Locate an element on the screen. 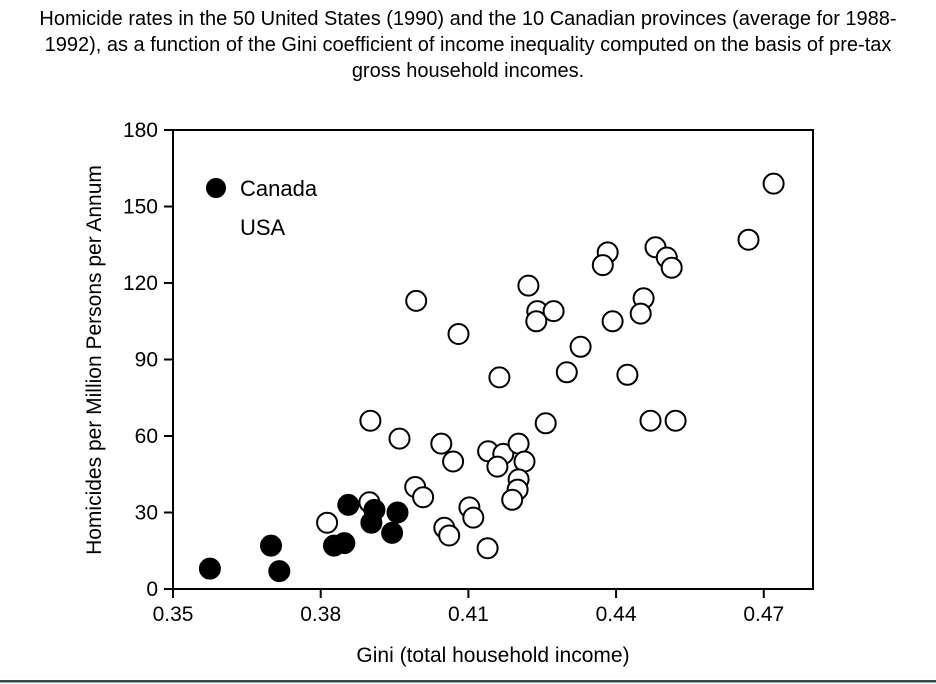 This screenshot has height=684, width=936. legend-canada-marker-icon is located at coordinates (216, 188).